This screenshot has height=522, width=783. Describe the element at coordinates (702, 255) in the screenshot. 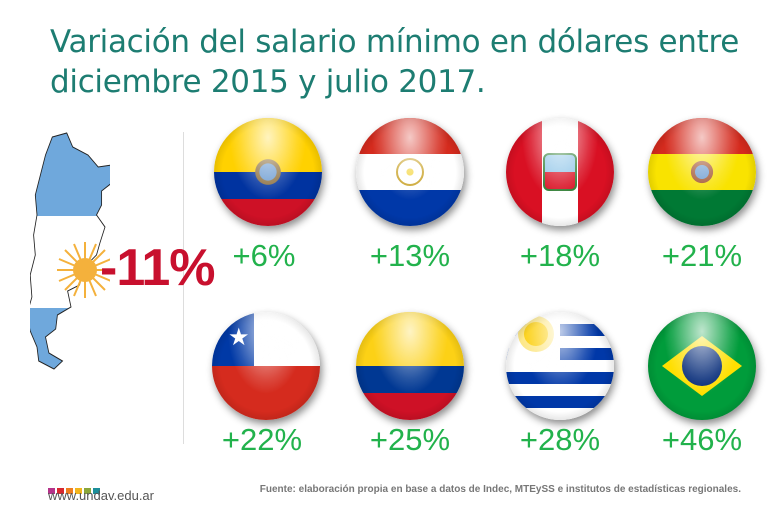

I see `country-value: +21%` at that location.